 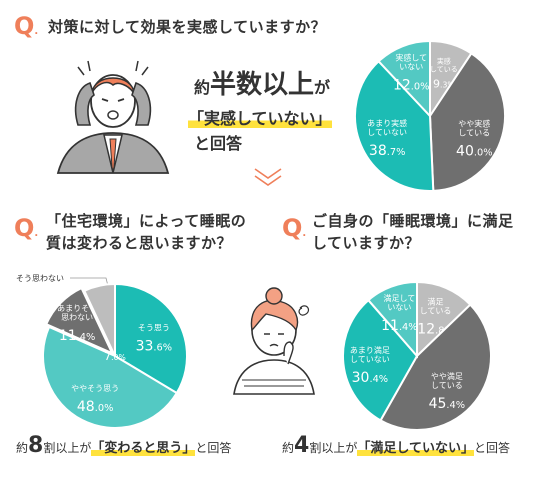 What do you see at coordinates (370, 350) in the screenshot?
I see `slice-label: あまり満足` at bounding box center [370, 350].